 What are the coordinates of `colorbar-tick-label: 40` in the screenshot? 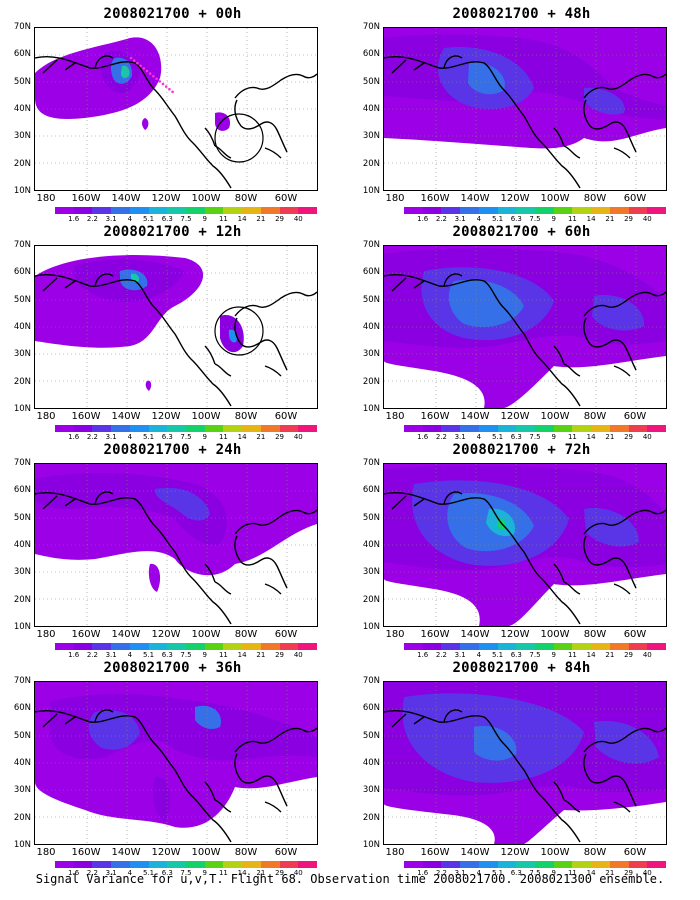 It's located at (298, 219).